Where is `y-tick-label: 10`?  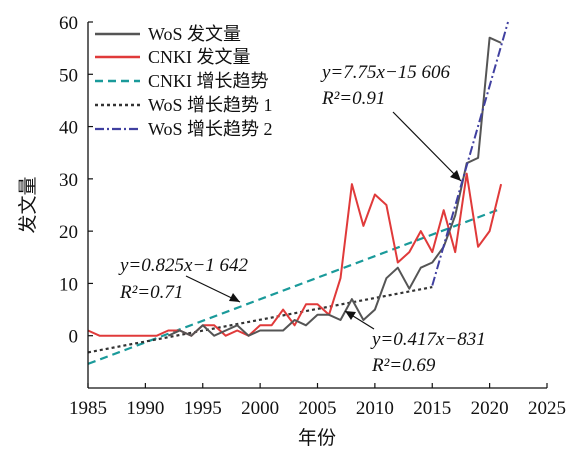 y-tick-label: 10 is located at coordinates (68, 284).